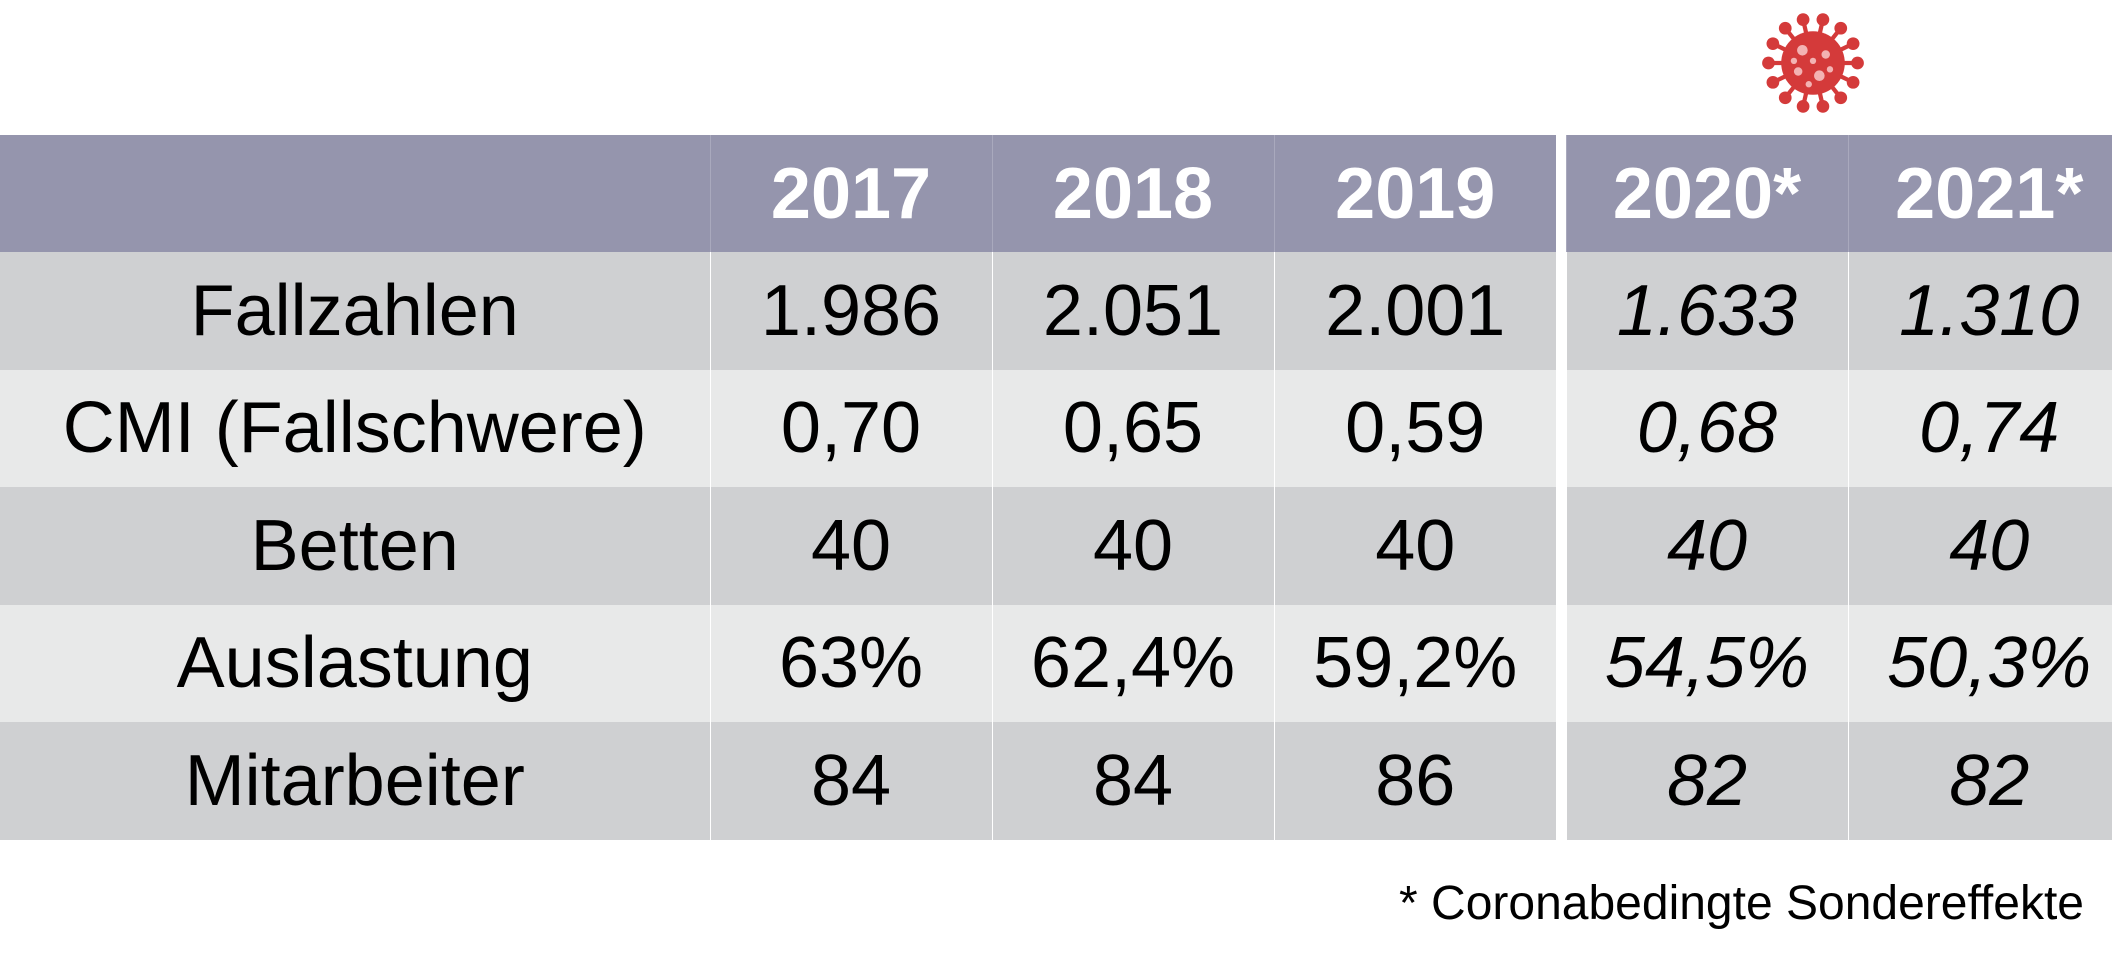 This screenshot has height=954, width=2112. What do you see at coordinates (1706, 663) in the screenshot?
I see `table-cell: 54,5%` at bounding box center [1706, 663].